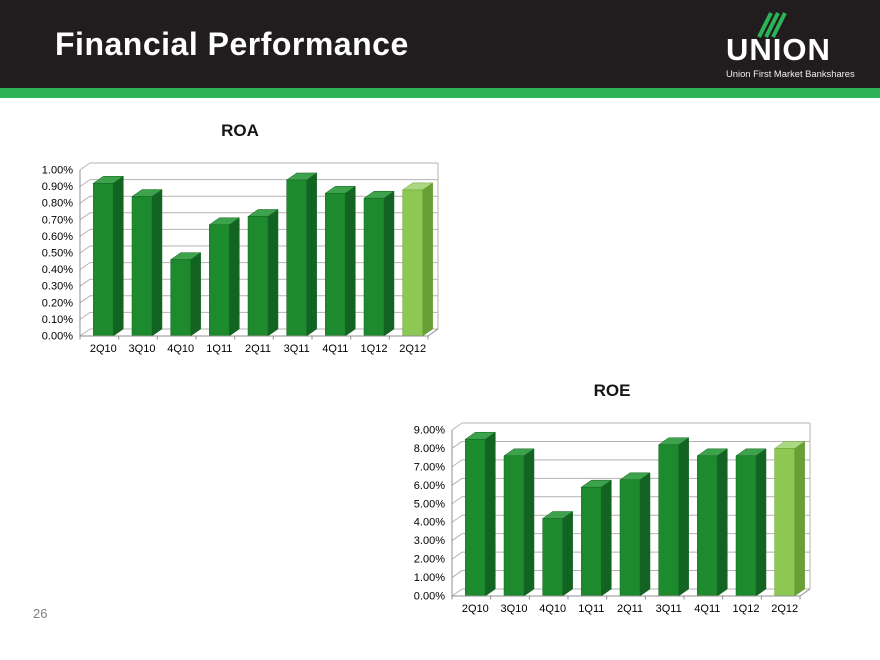 Image resolution: width=880 pixels, height=660 pixels. What do you see at coordinates (429, 431) in the screenshot?
I see `y-axis-tick-label: 9.00%` at bounding box center [429, 431].